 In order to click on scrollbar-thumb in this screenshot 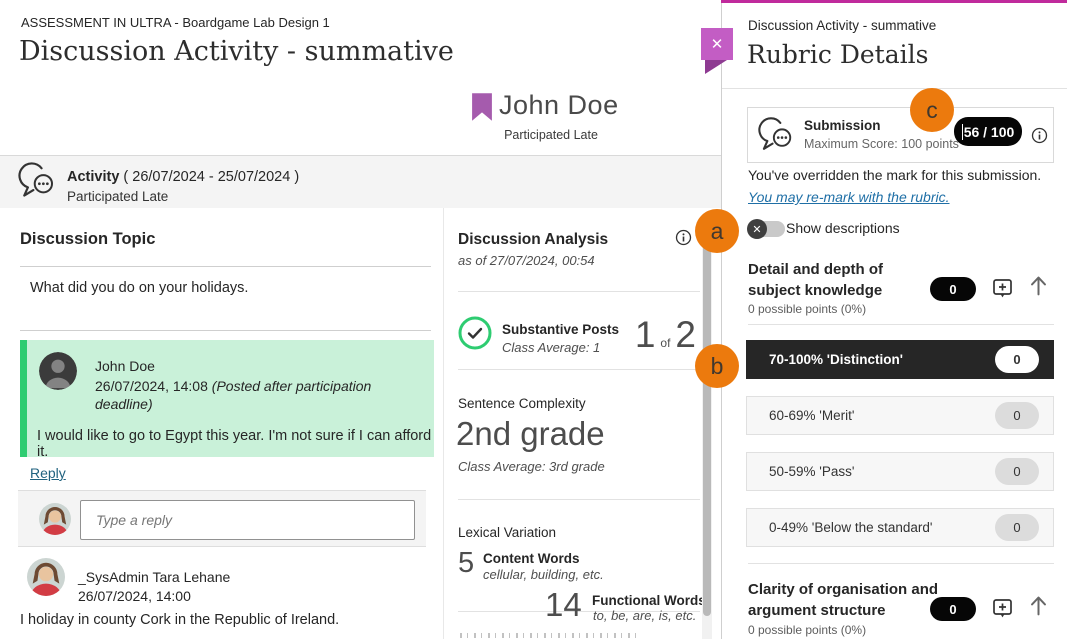, I will do `click(707, 416)`.